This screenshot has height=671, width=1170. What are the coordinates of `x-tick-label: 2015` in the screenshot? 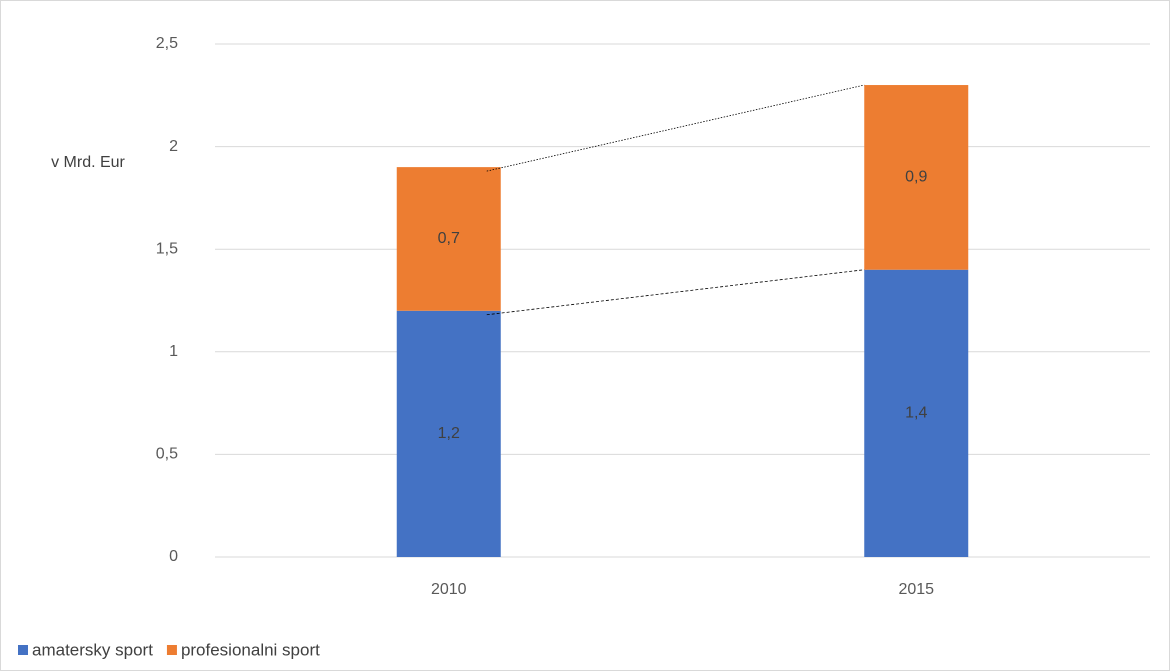 It's located at (916, 589).